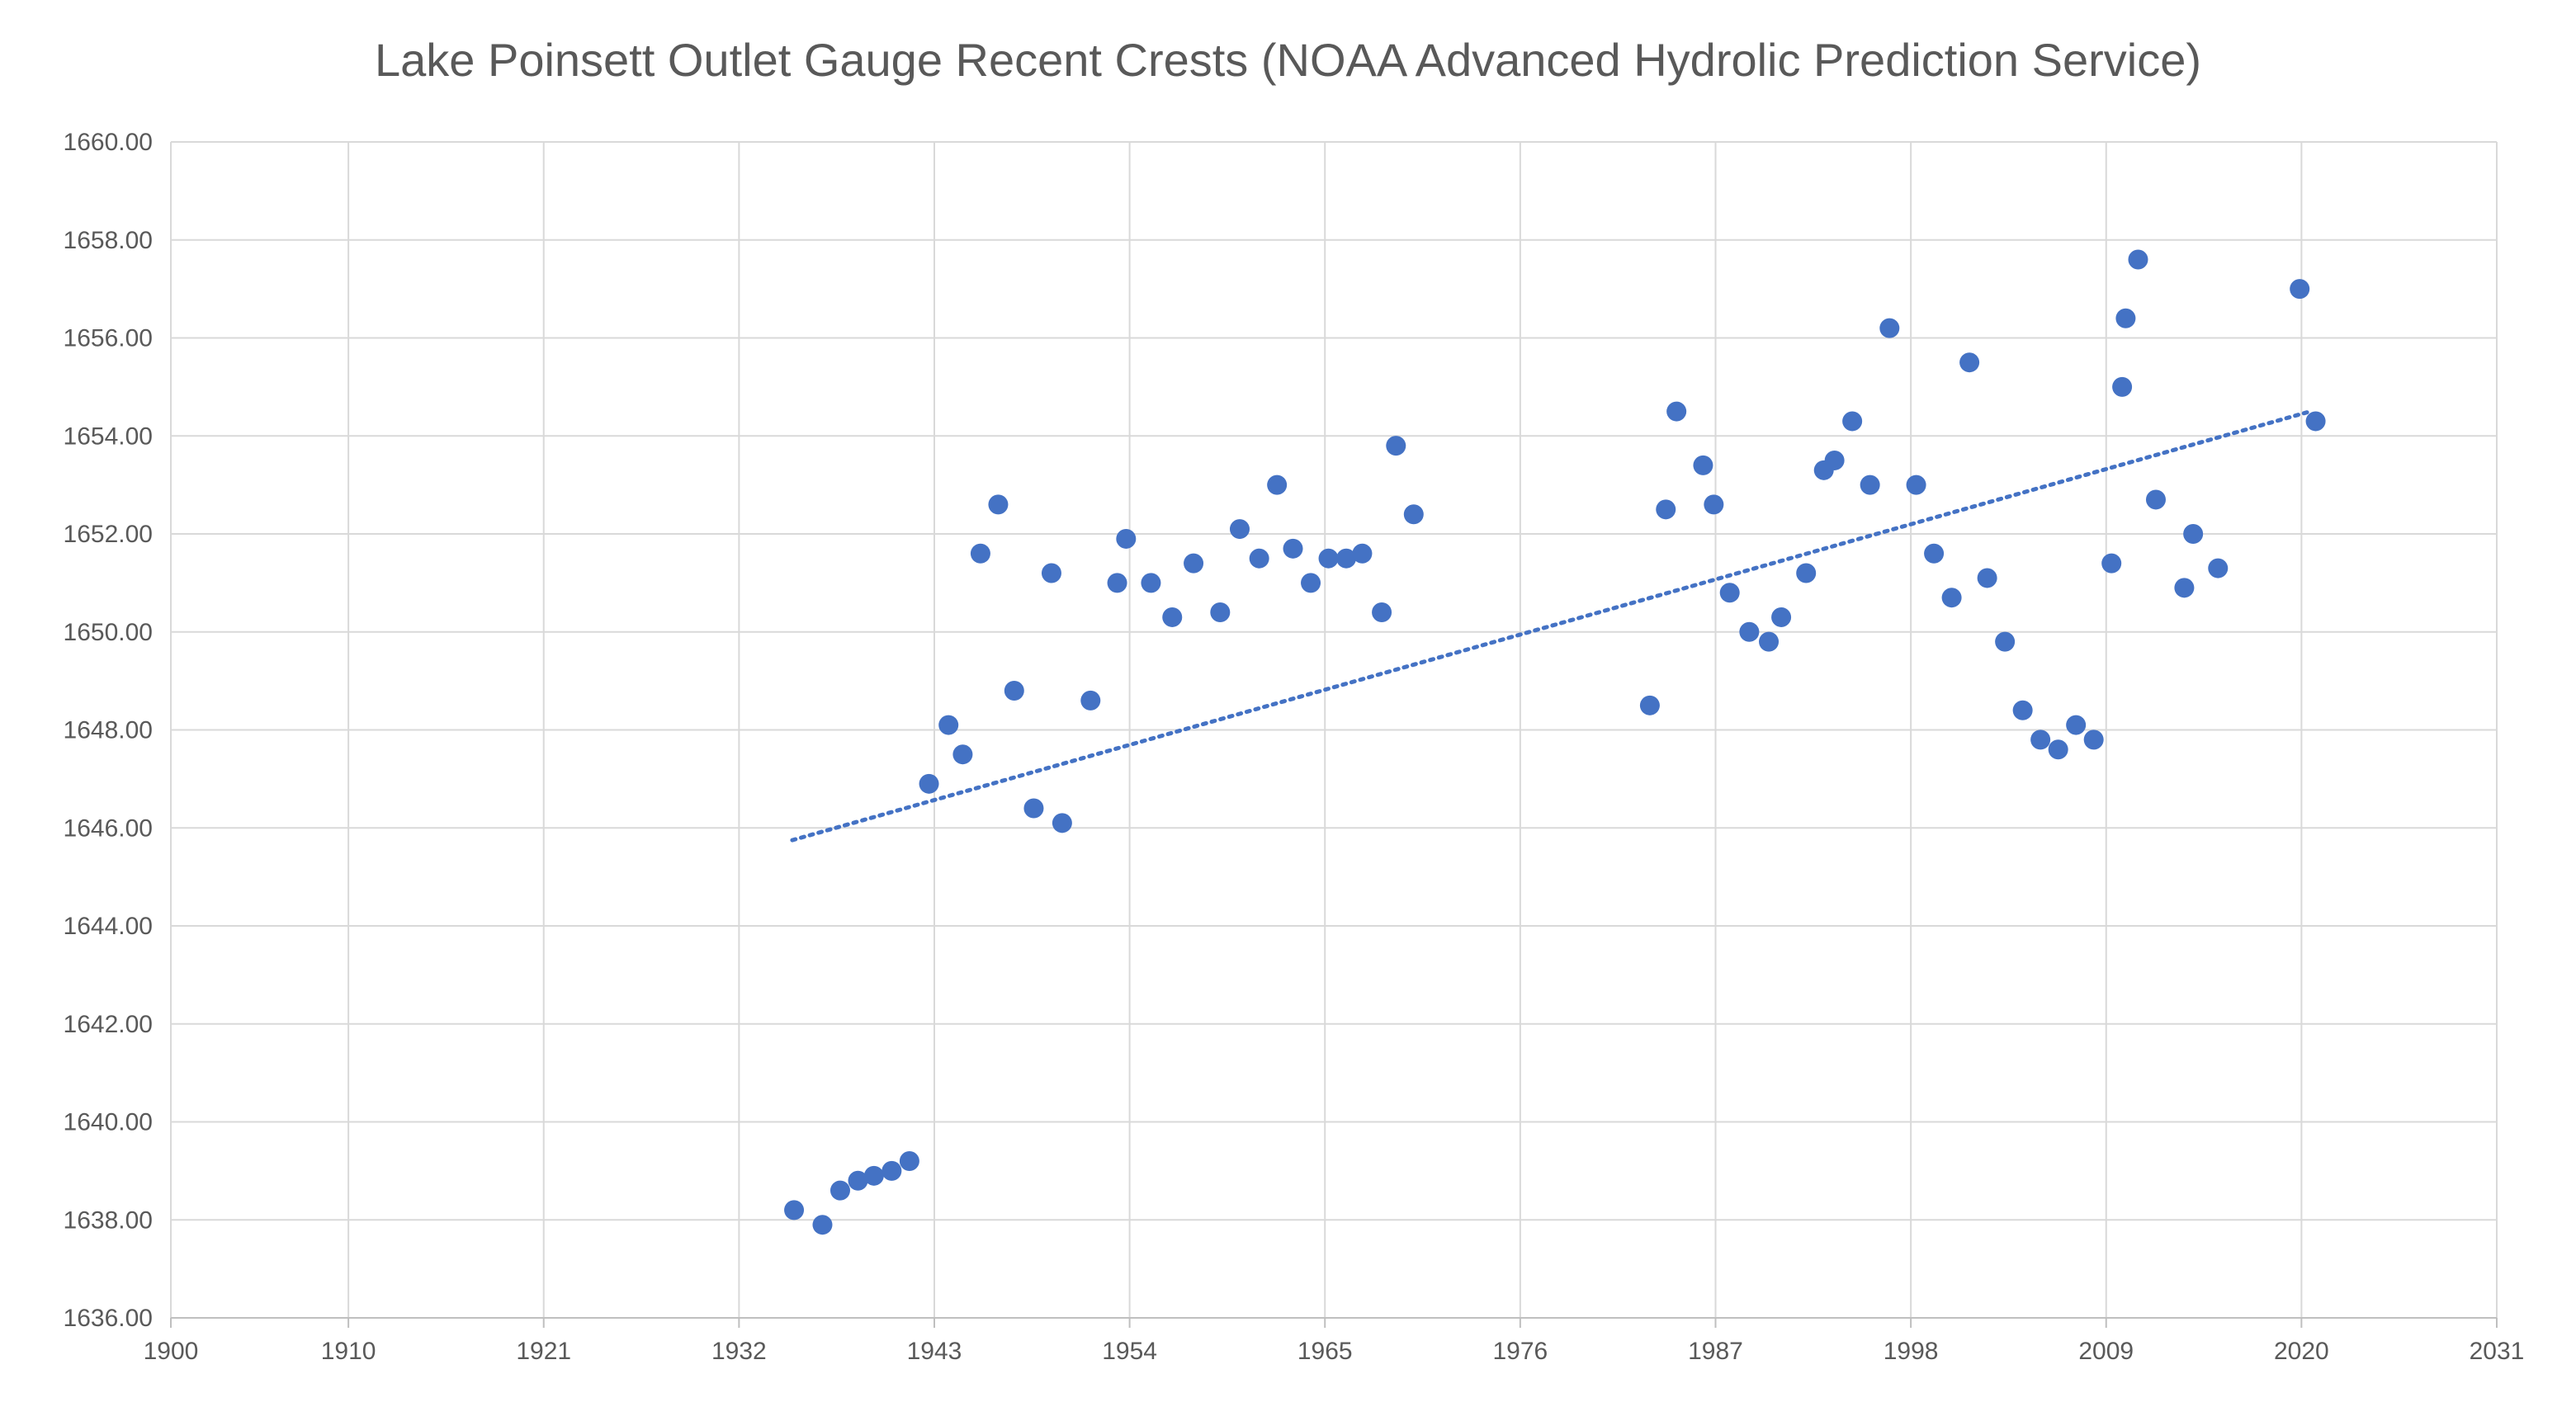 This screenshot has width=2576, height=1407. Describe the element at coordinates (1129, 1352) in the screenshot. I see `x-tick-label: 1954` at that location.